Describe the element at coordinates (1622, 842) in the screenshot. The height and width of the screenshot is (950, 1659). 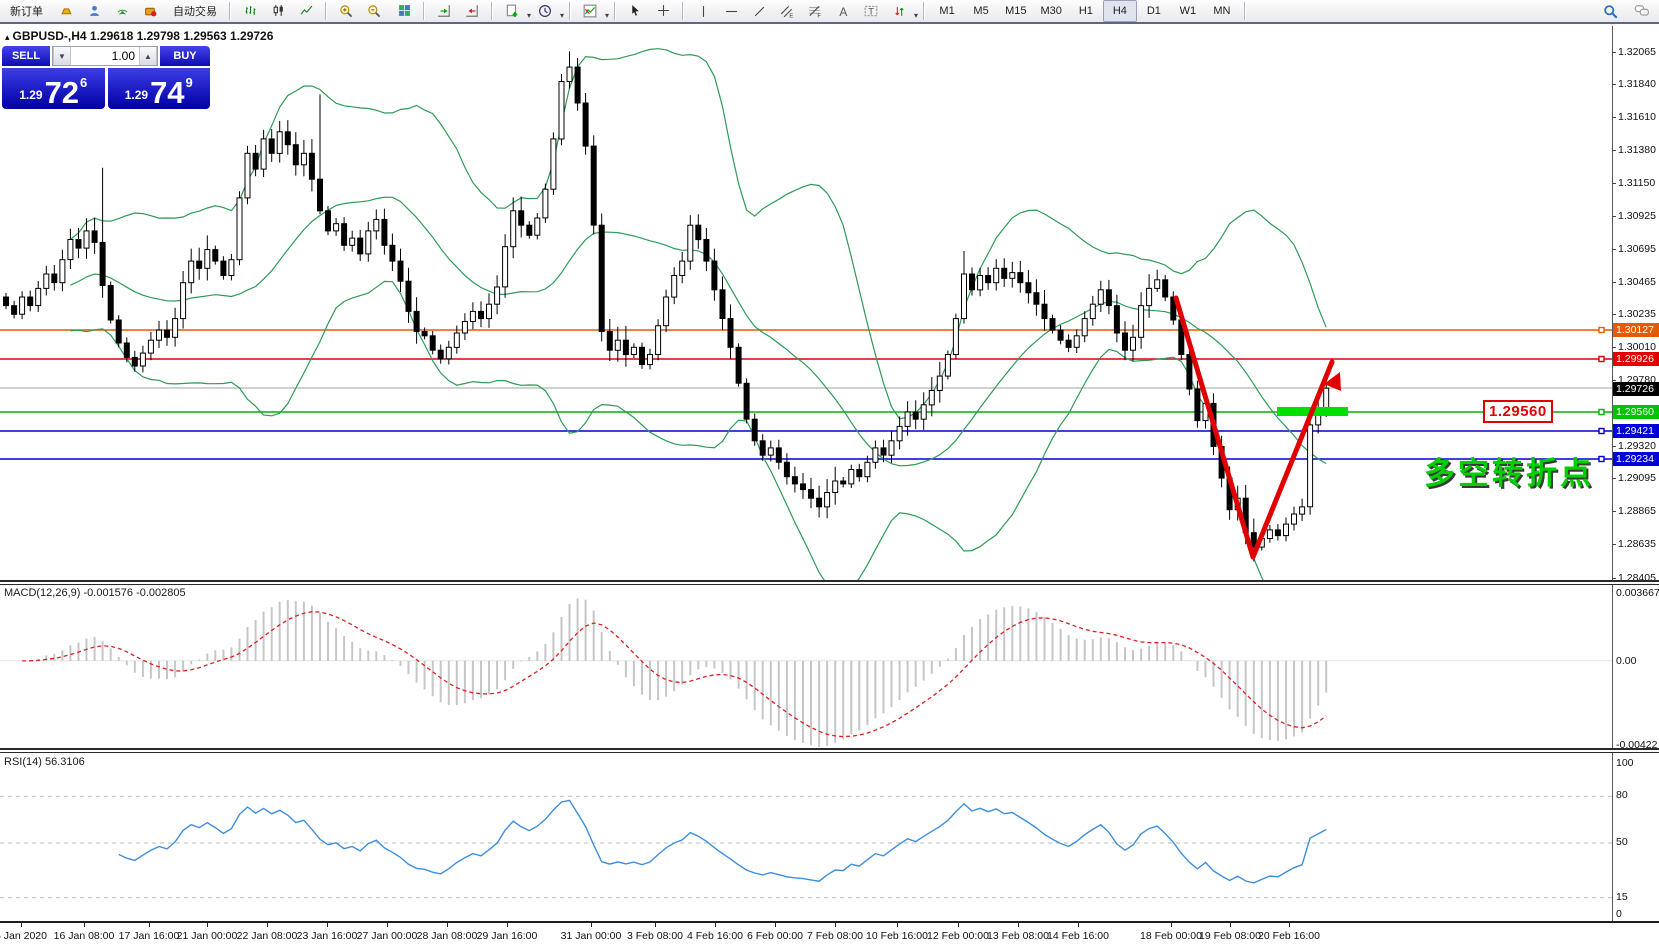
I see `rsi-scale-label: 50` at that location.